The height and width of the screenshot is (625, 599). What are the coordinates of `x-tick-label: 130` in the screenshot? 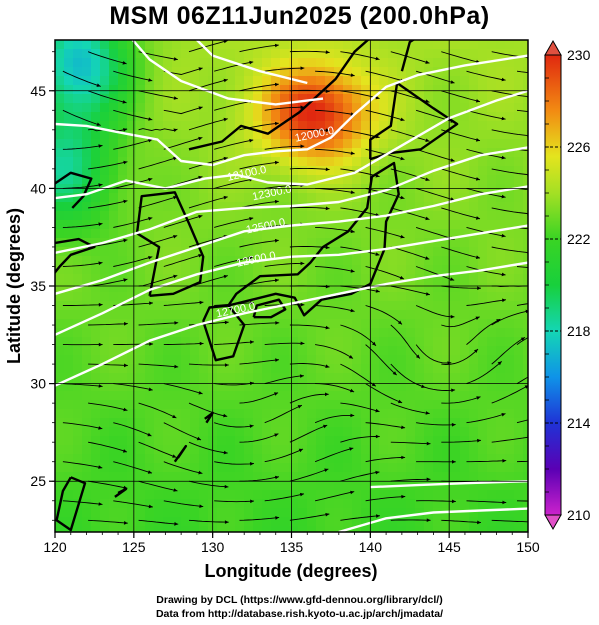 It's located at (213, 547).